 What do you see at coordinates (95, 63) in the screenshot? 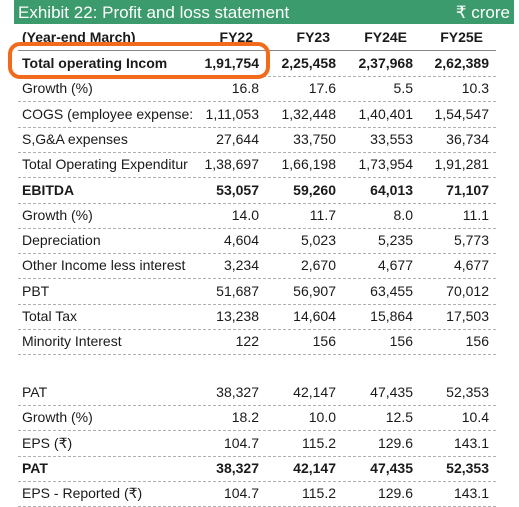
I see `row-label: Total operating Incom` at bounding box center [95, 63].